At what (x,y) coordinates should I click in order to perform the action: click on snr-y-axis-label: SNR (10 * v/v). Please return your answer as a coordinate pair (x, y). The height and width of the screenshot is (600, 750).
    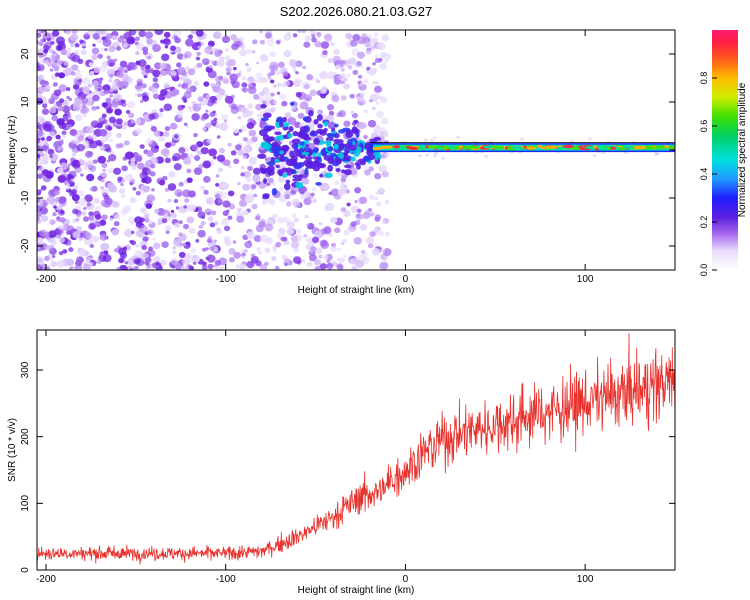
    Looking at the image, I should click on (12, 450).